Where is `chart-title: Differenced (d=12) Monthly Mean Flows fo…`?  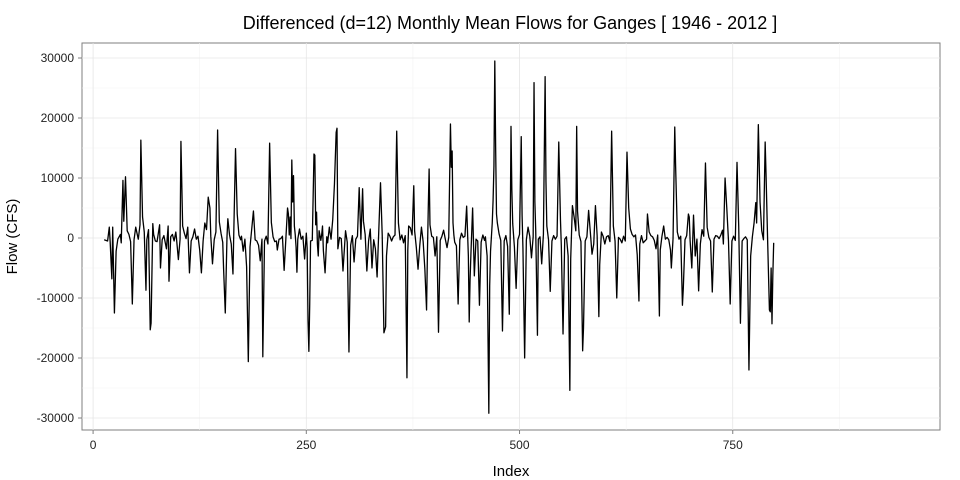
chart-title: Differenced (d=12) Monthly Mean Flows fo… is located at coordinates (510, 23).